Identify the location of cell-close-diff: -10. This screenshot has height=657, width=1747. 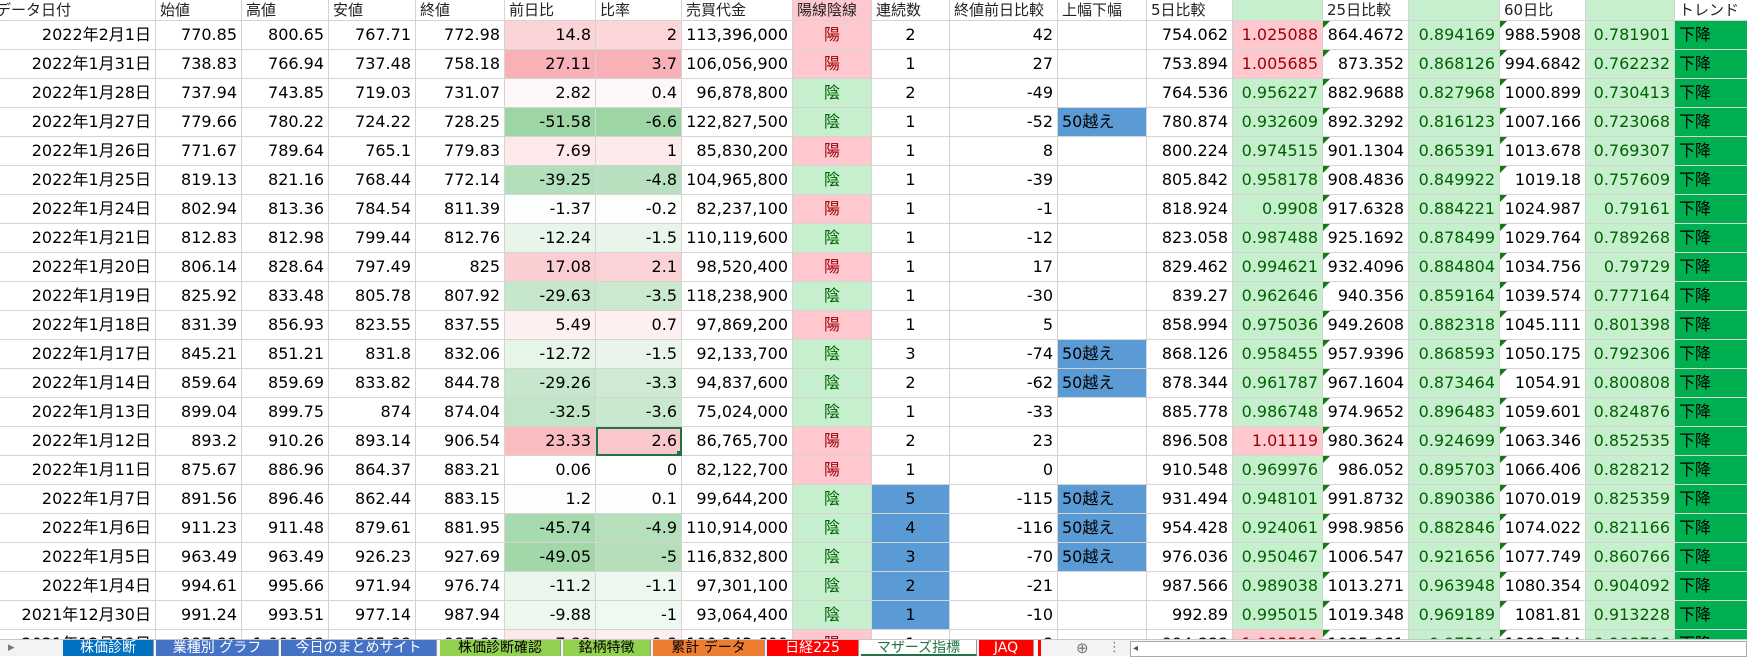
(1004, 615).